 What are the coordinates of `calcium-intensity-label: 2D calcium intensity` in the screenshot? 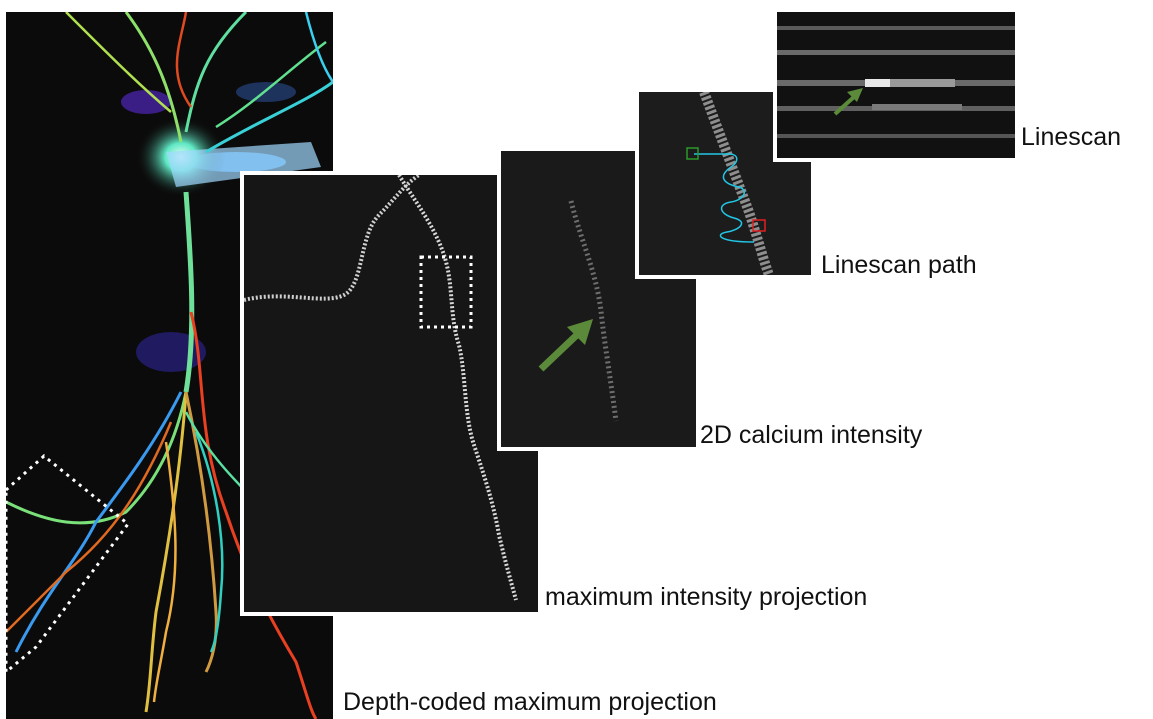 It's located at (811, 435).